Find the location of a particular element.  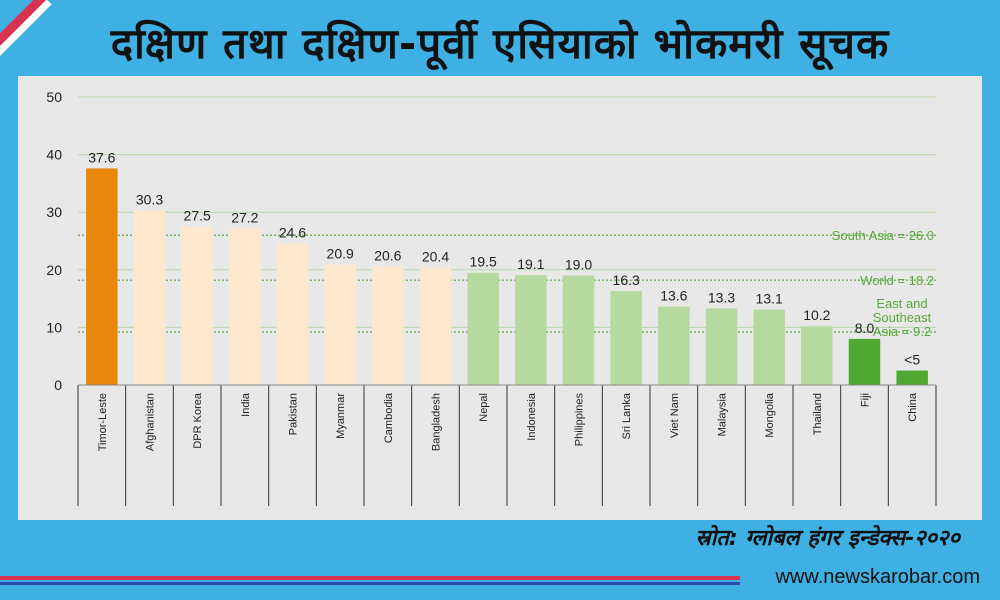

data-label: 24.6 is located at coordinates (292, 232).